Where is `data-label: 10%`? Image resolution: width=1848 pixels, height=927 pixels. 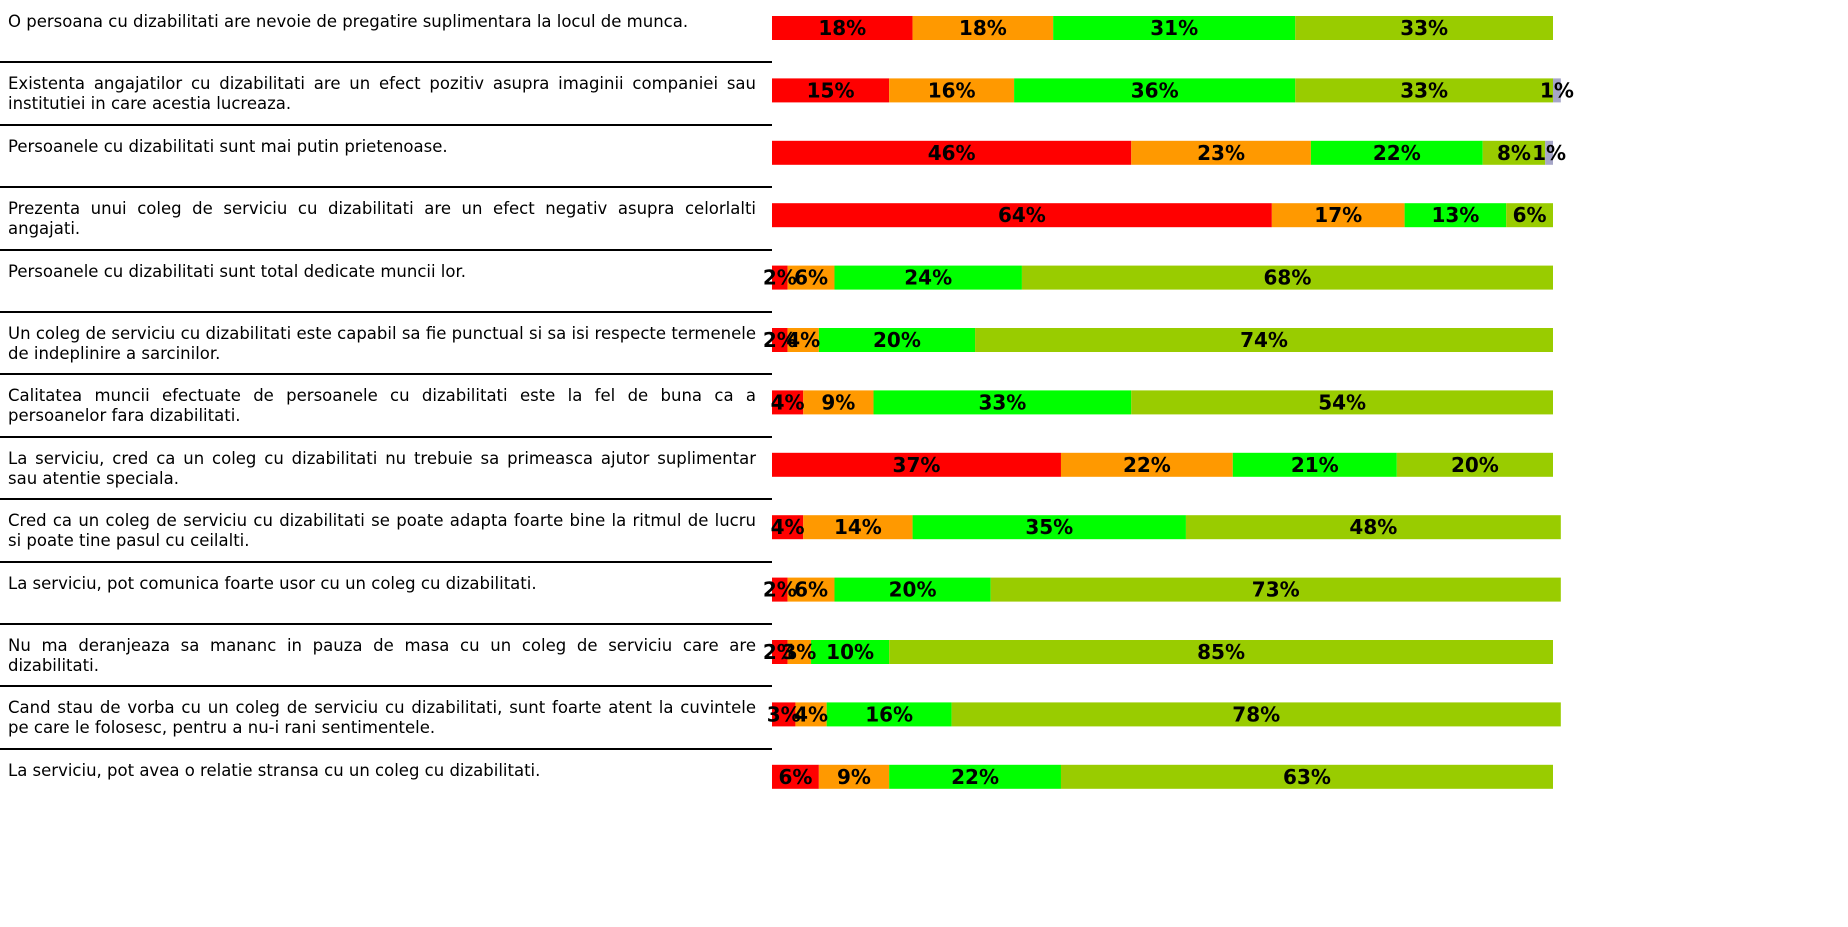 data-label: 10% is located at coordinates (850, 652).